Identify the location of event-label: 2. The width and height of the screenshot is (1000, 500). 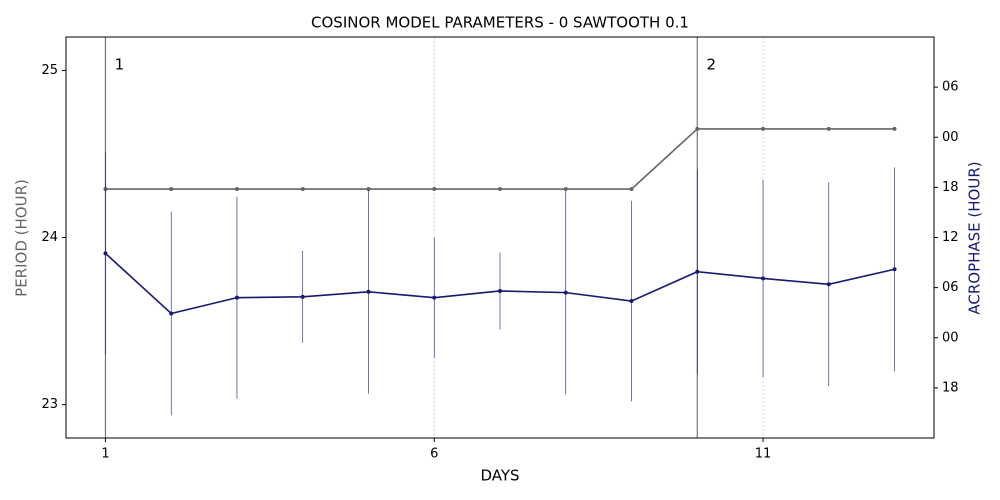
(711, 65).